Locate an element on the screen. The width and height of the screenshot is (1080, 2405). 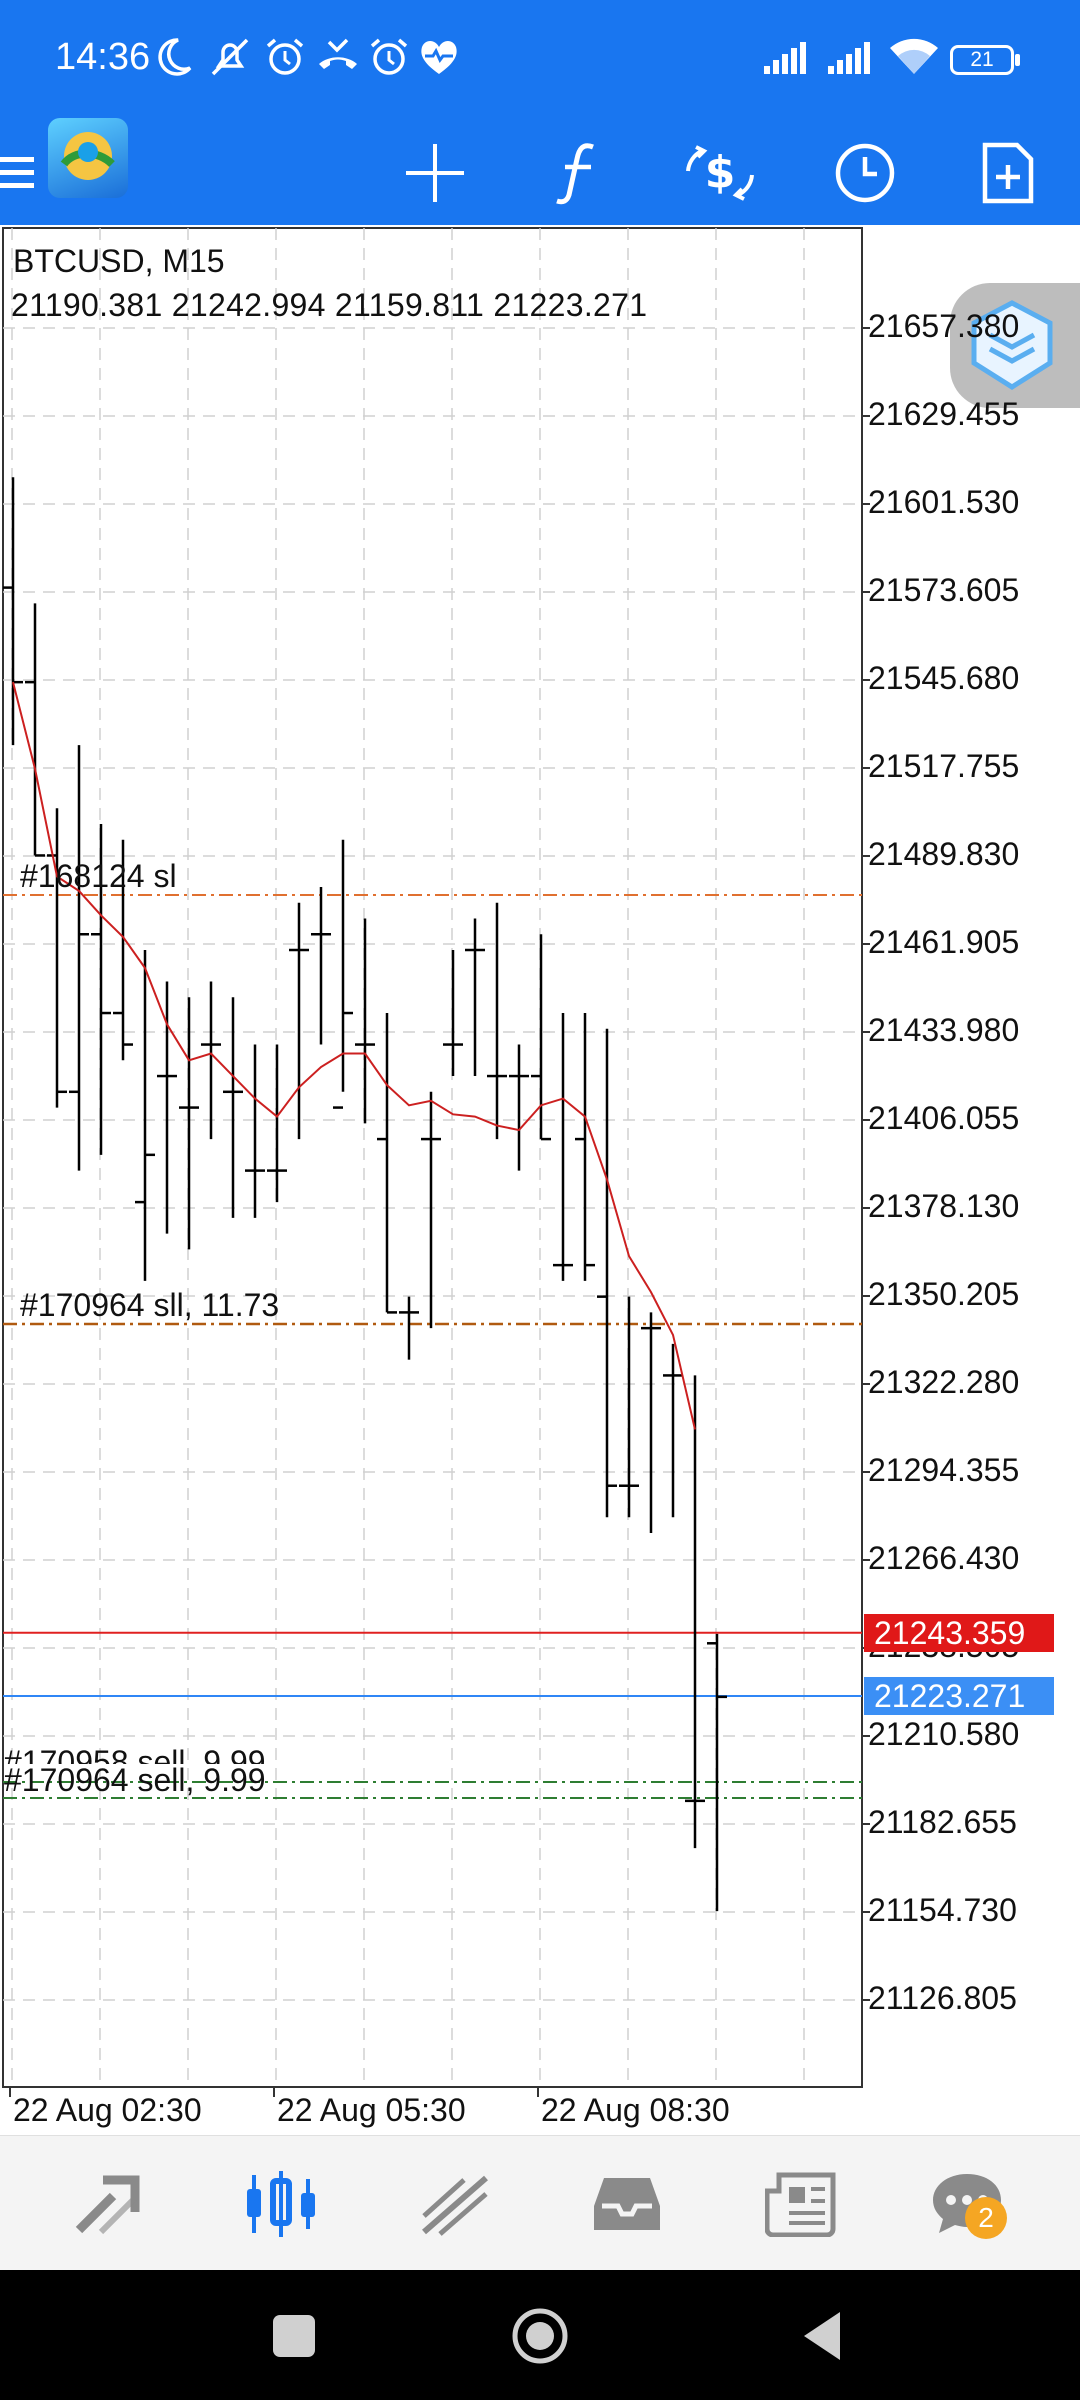
back-icon is located at coordinates (822, 2336).